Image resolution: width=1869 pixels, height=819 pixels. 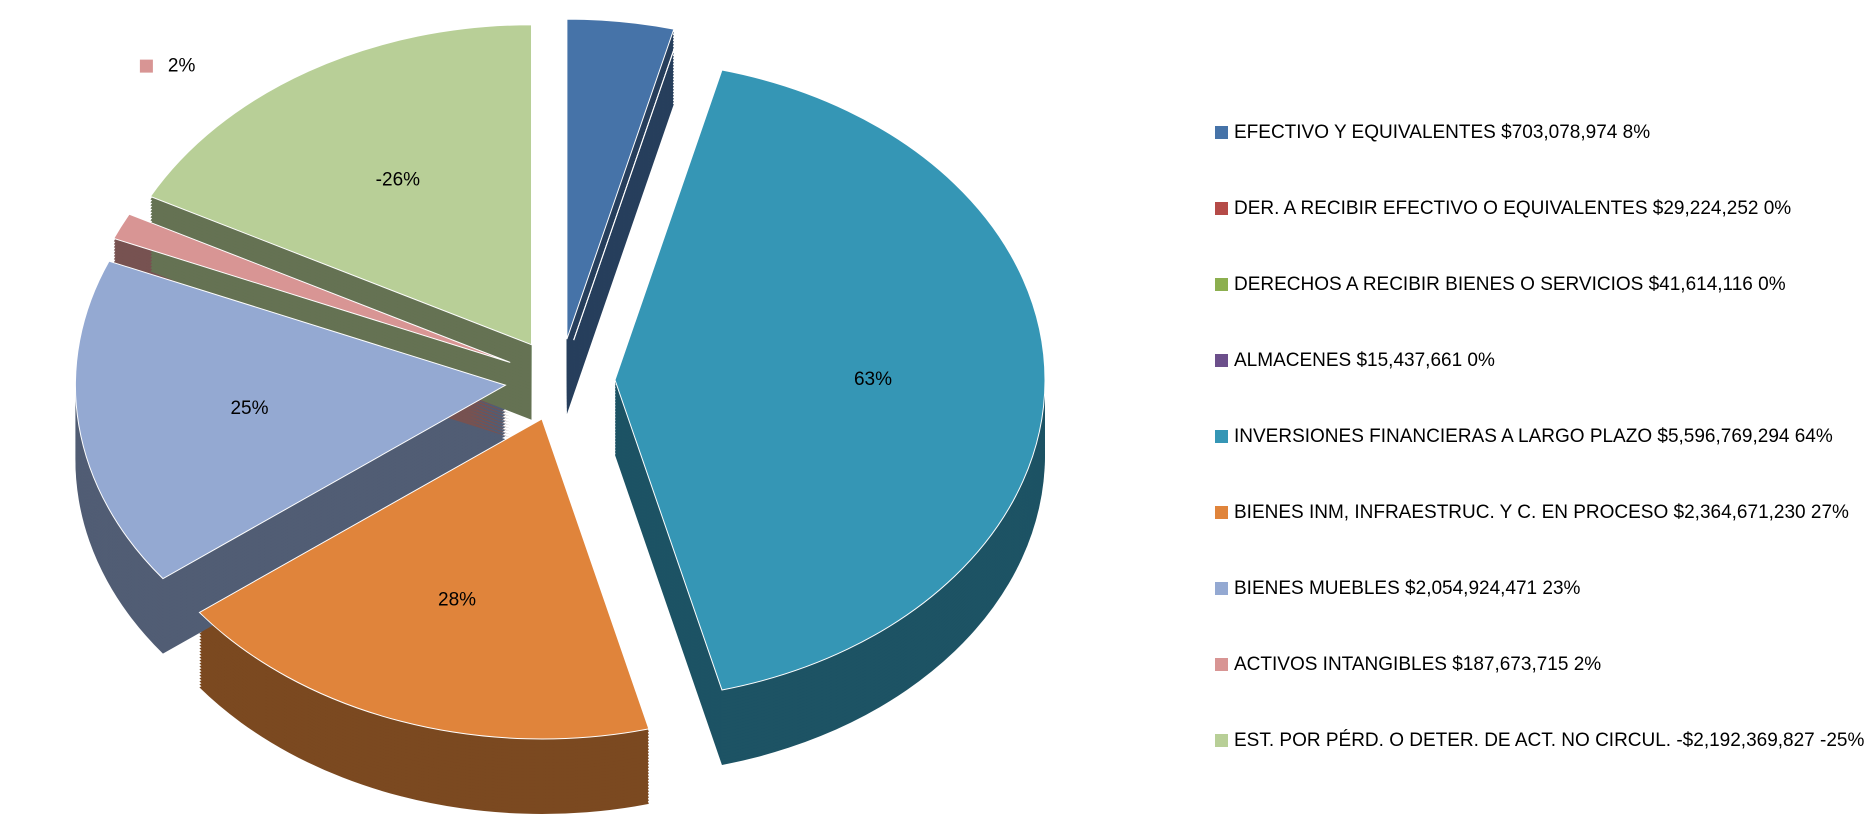 I want to click on data-label: 63%, so click(x=873, y=379).